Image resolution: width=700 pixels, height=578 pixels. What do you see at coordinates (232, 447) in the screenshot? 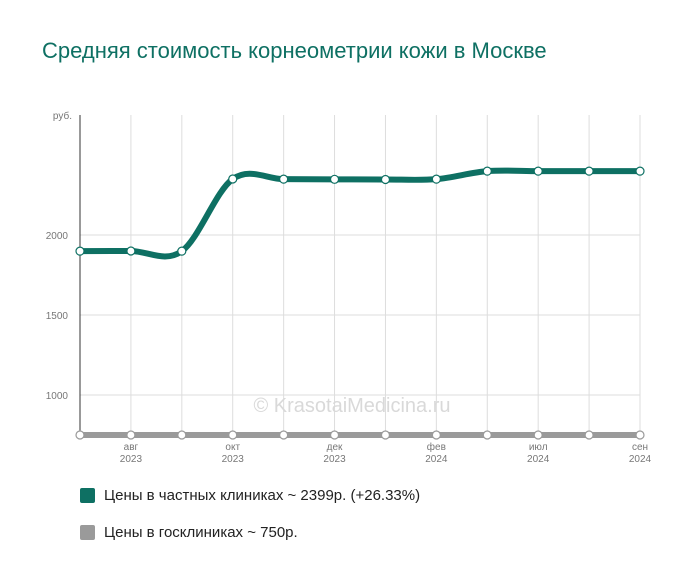
I see `x-tick-label-month: окт` at bounding box center [232, 447].